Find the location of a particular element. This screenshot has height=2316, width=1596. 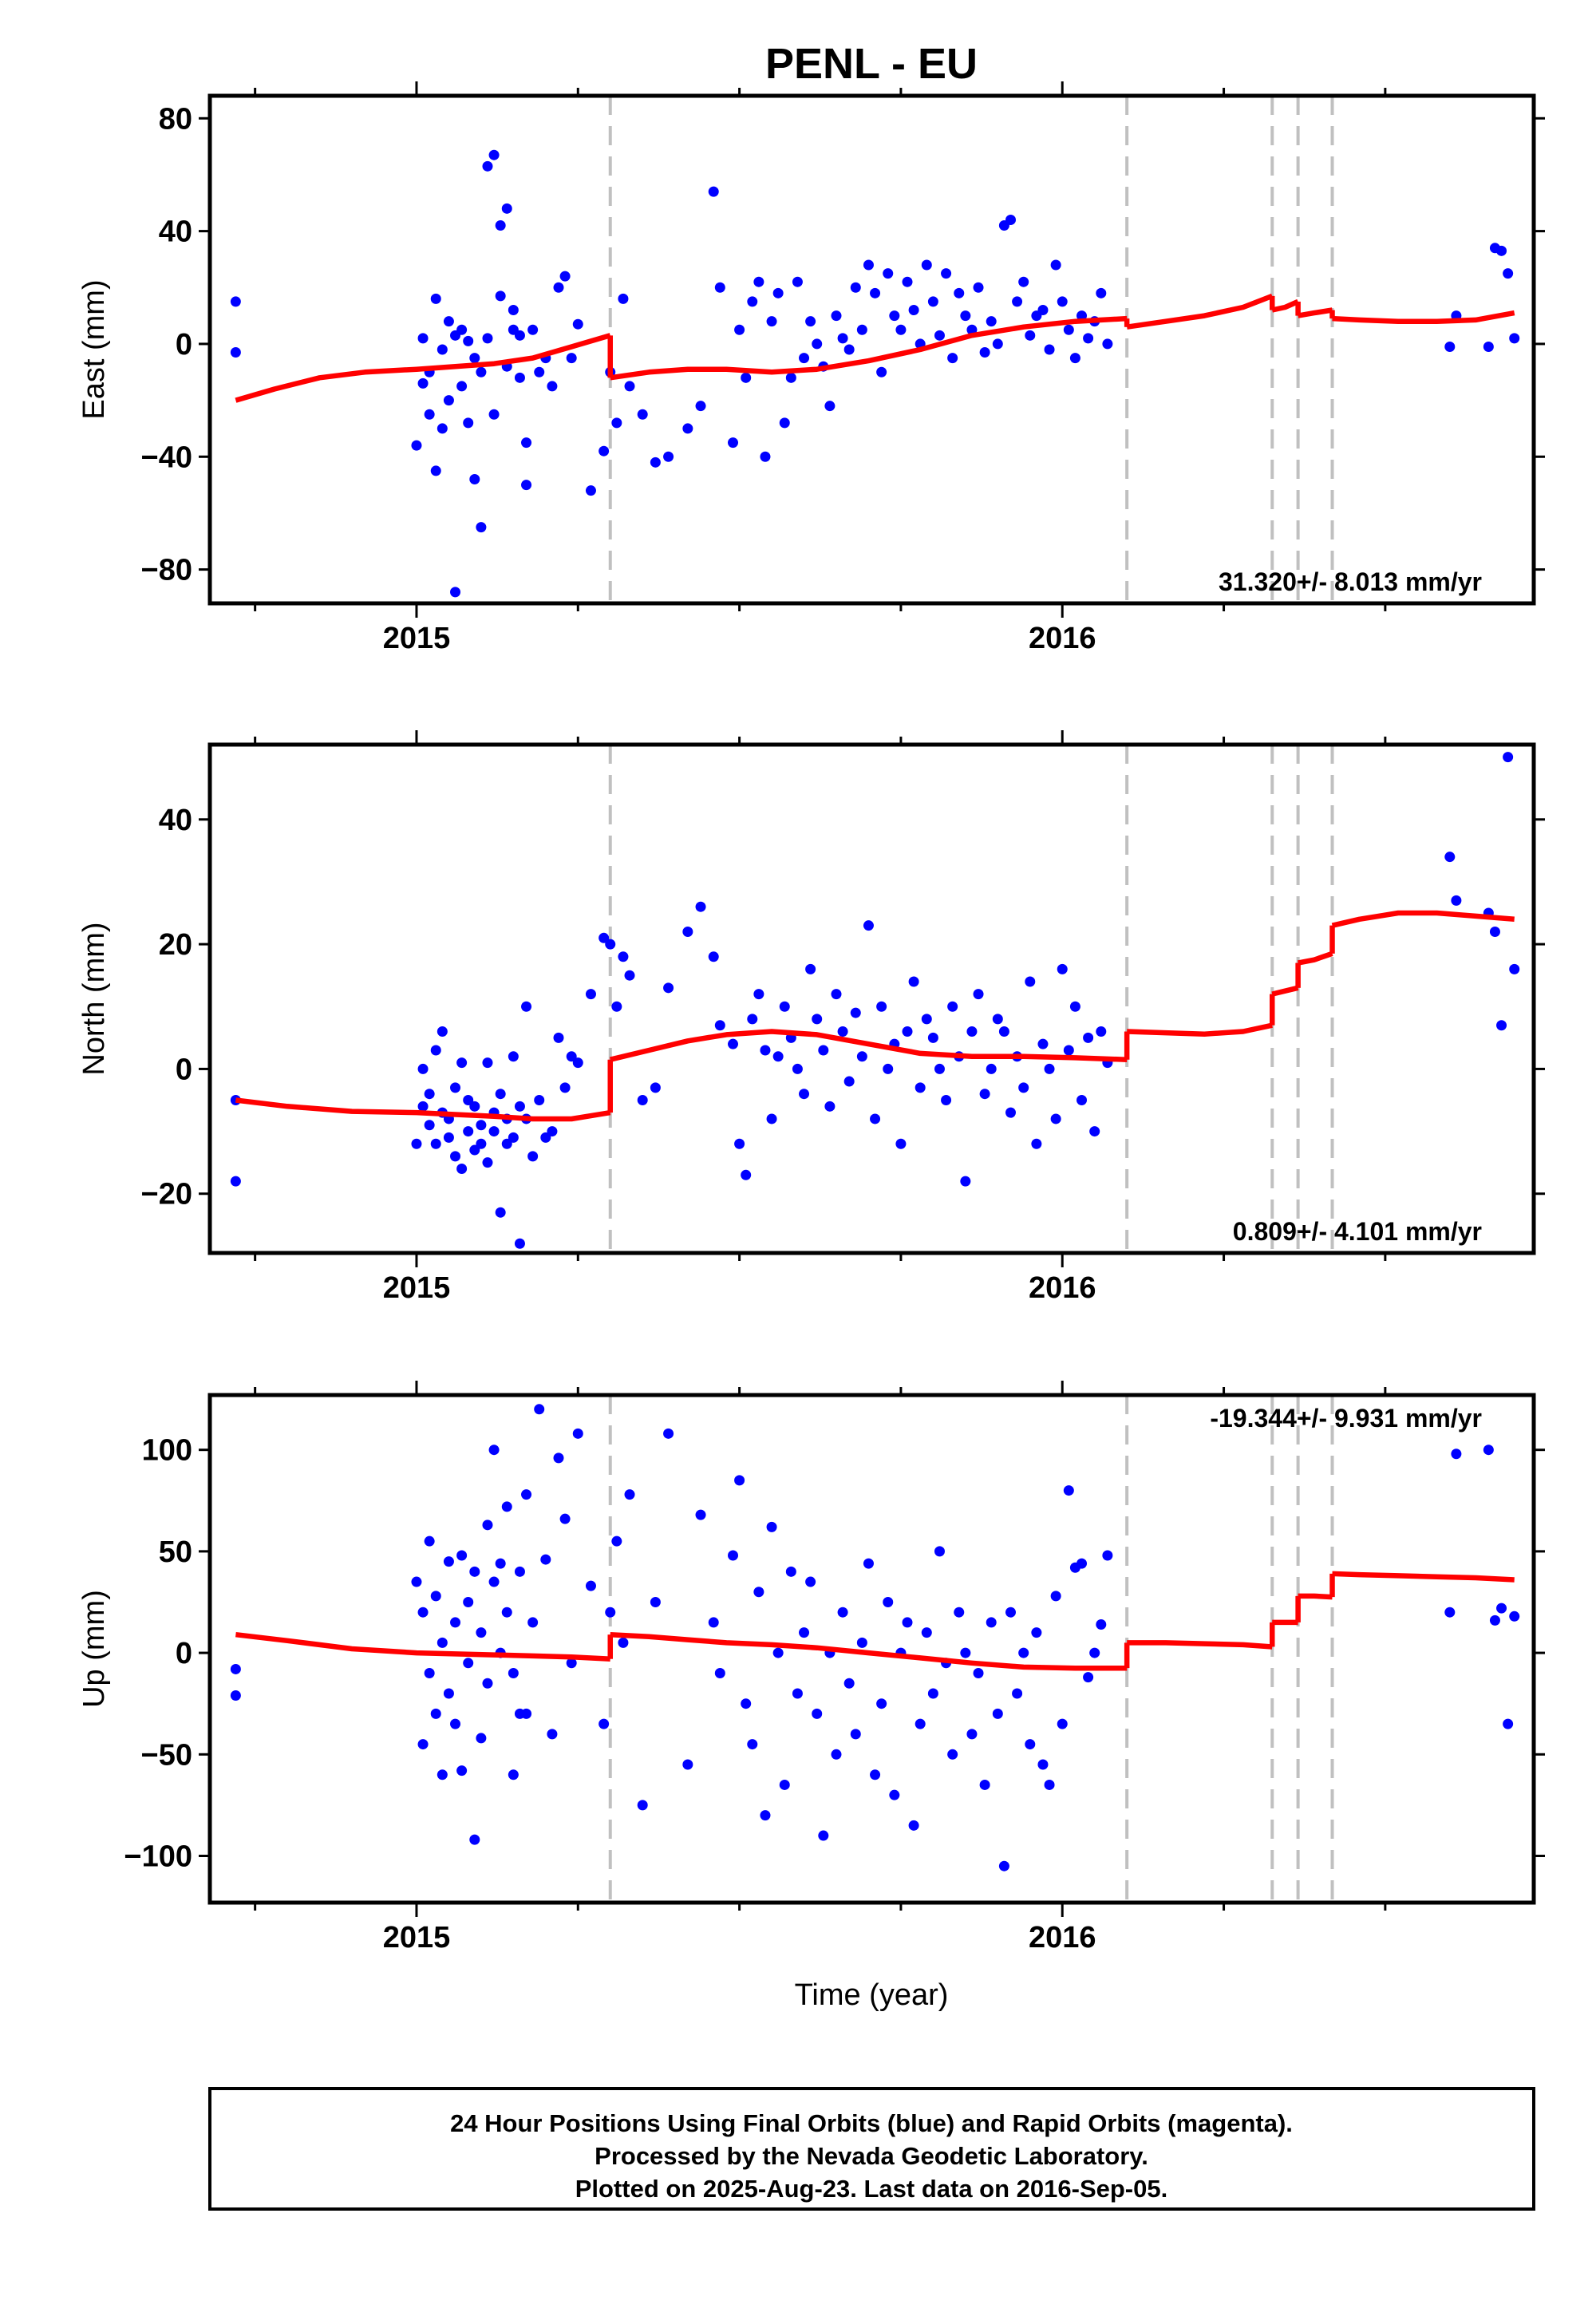

up-ytick-label: 100 is located at coordinates (167, 1451).